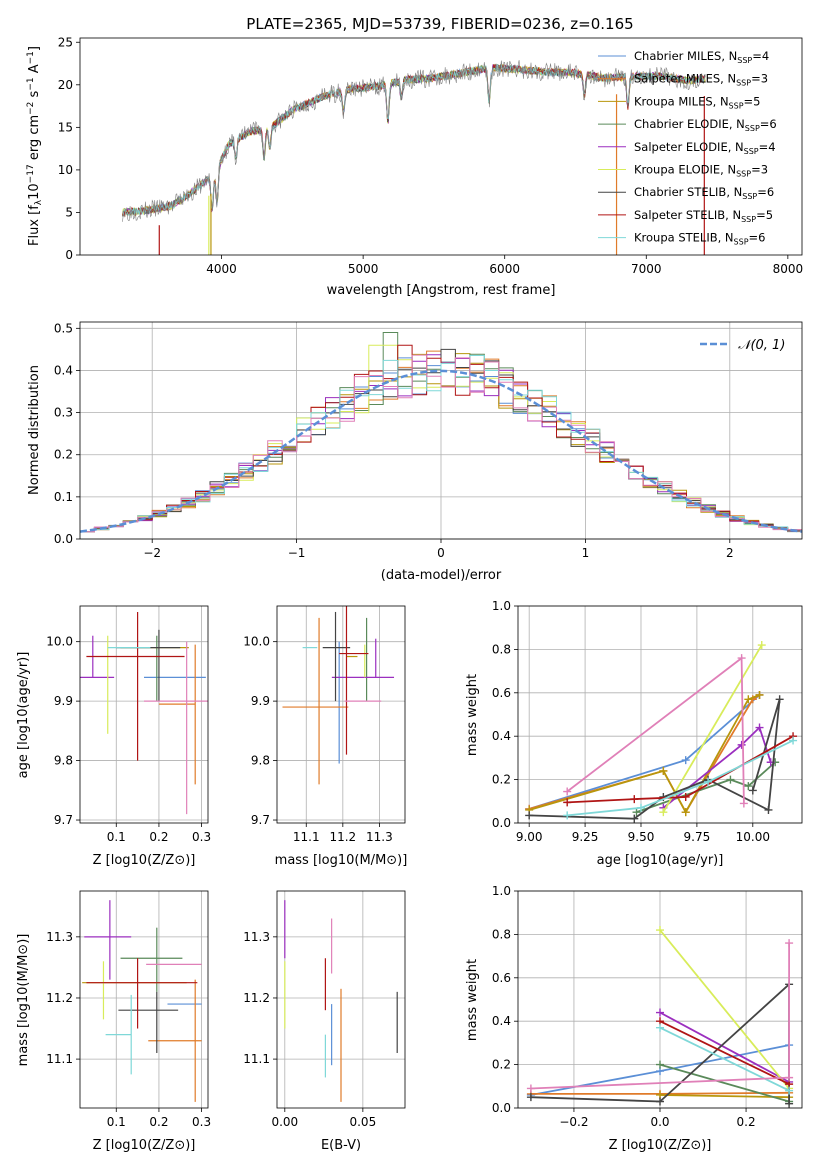 The height and width of the screenshot is (1170, 819). I want to click on x-tick-label: −0.2, so click(573, 1122).